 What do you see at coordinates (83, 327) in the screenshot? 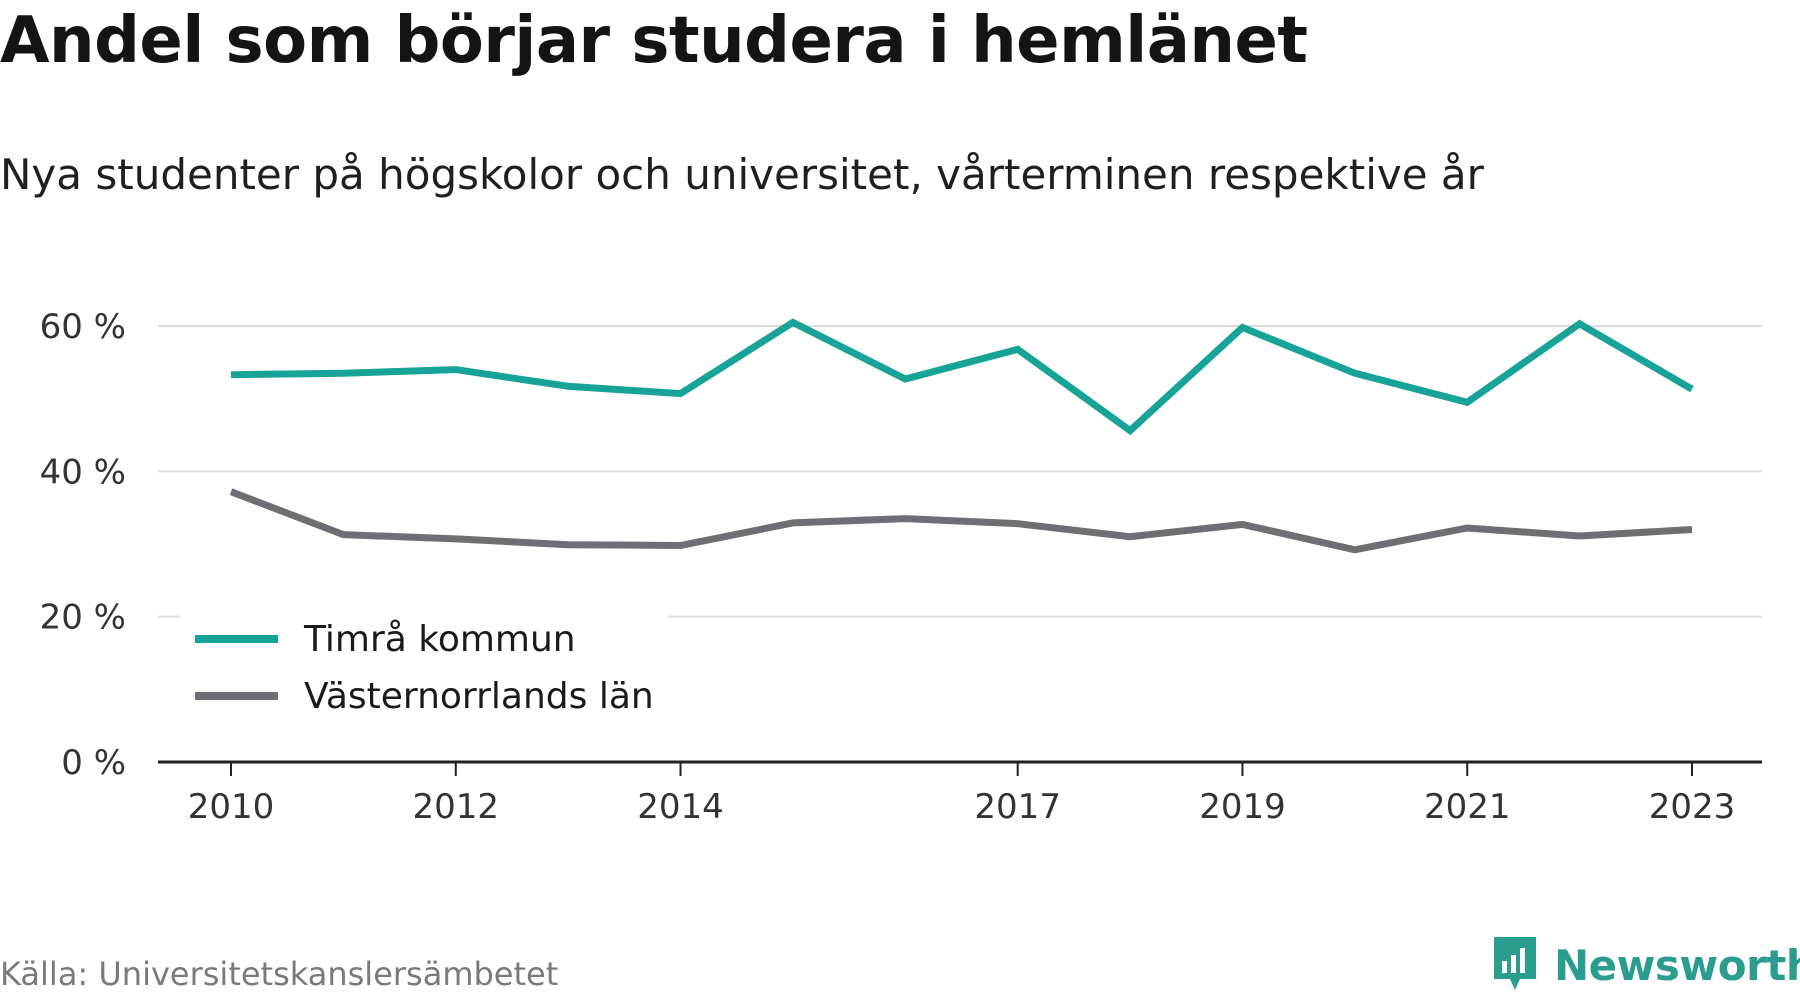
I see `y-tick-label: 60 %` at bounding box center [83, 327].